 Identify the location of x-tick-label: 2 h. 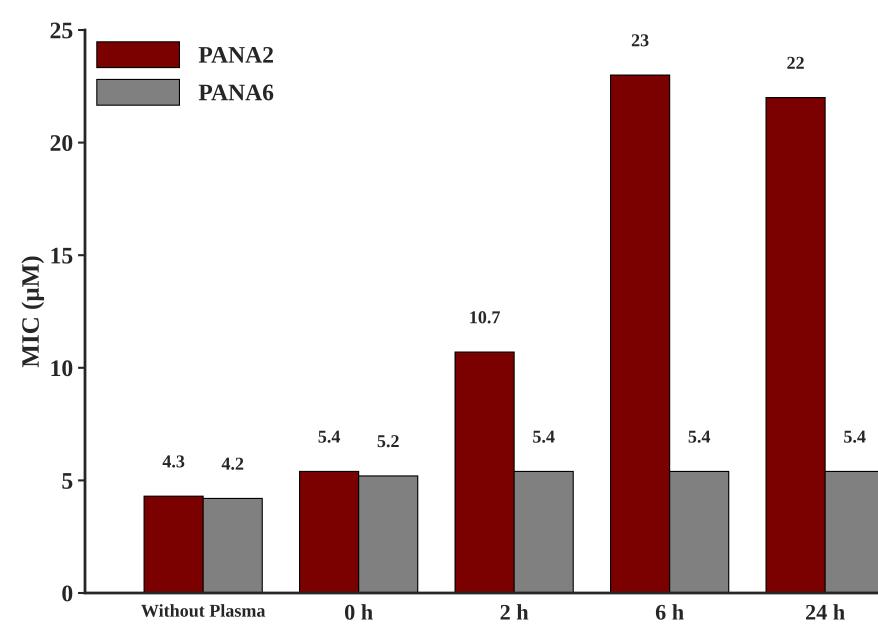
(514, 612).